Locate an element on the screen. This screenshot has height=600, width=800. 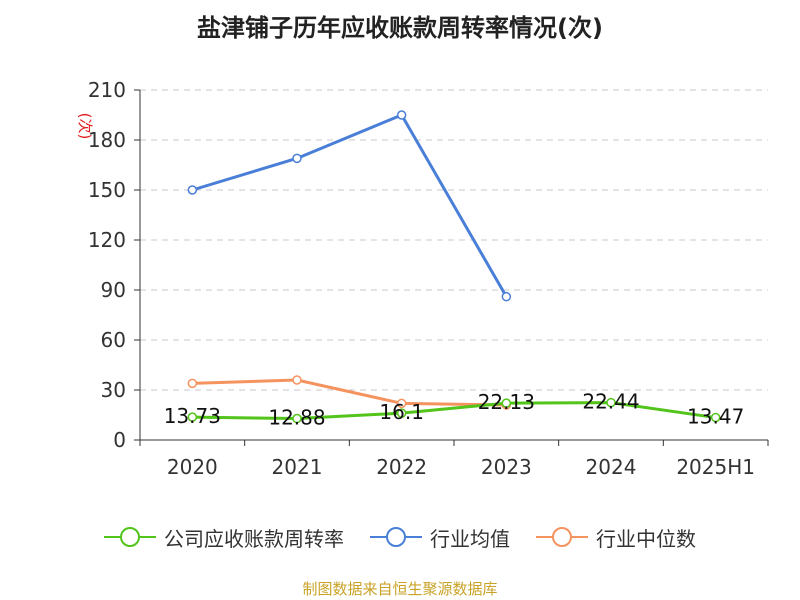
legend: 公司应收账款周转率 行业均值 行业中位数 is located at coordinates (400, 537).